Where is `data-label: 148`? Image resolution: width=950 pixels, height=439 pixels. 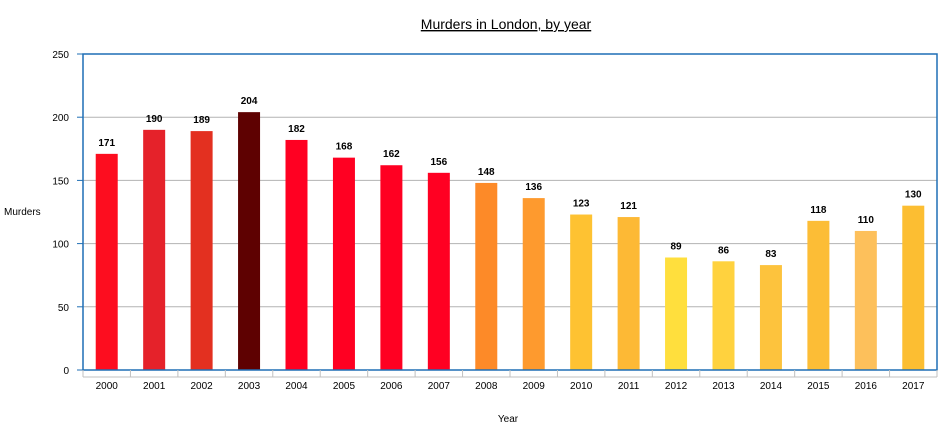 data-label: 148 is located at coordinates (486, 172).